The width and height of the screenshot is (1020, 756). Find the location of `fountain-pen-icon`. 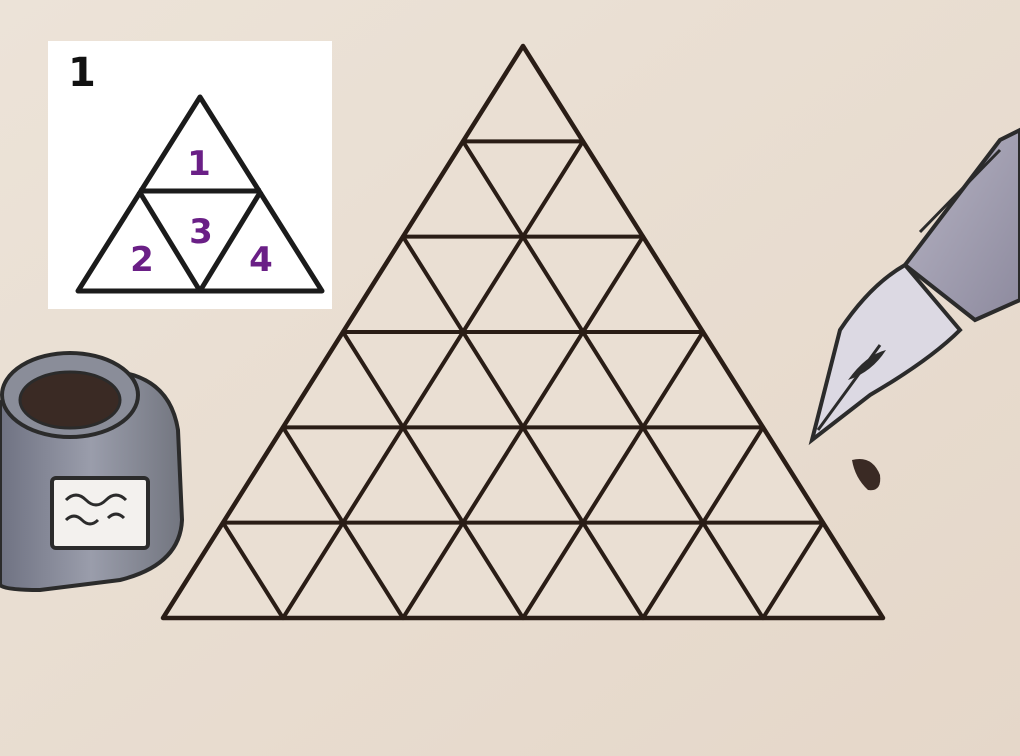

fountain-pen-icon is located at coordinates (914, 309).